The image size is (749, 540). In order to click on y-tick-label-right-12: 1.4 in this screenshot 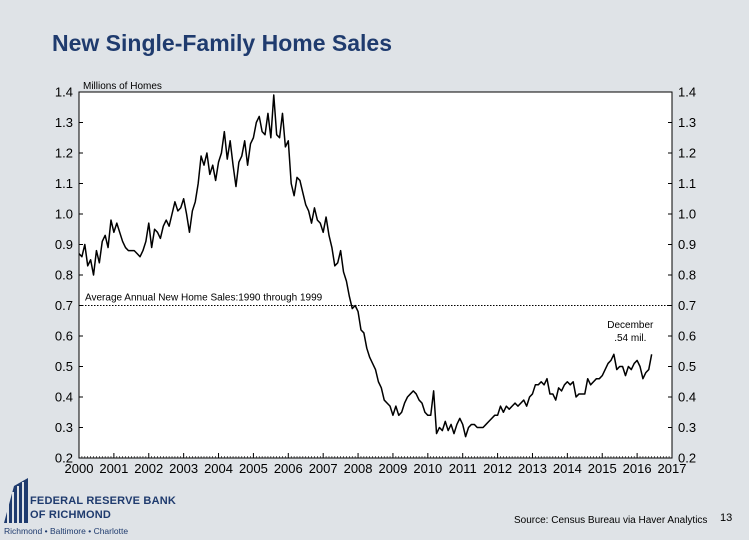, I will do `click(687, 92)`.